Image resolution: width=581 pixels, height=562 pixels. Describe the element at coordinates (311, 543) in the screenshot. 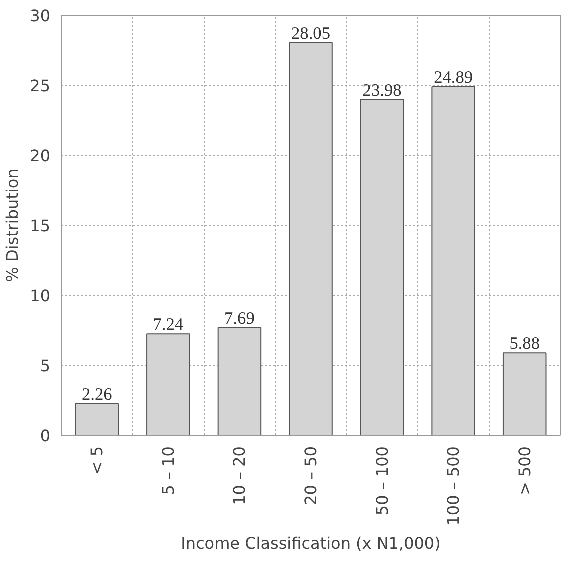

I see `x-axis-title: Income Classification (x N1,000)` at that location.